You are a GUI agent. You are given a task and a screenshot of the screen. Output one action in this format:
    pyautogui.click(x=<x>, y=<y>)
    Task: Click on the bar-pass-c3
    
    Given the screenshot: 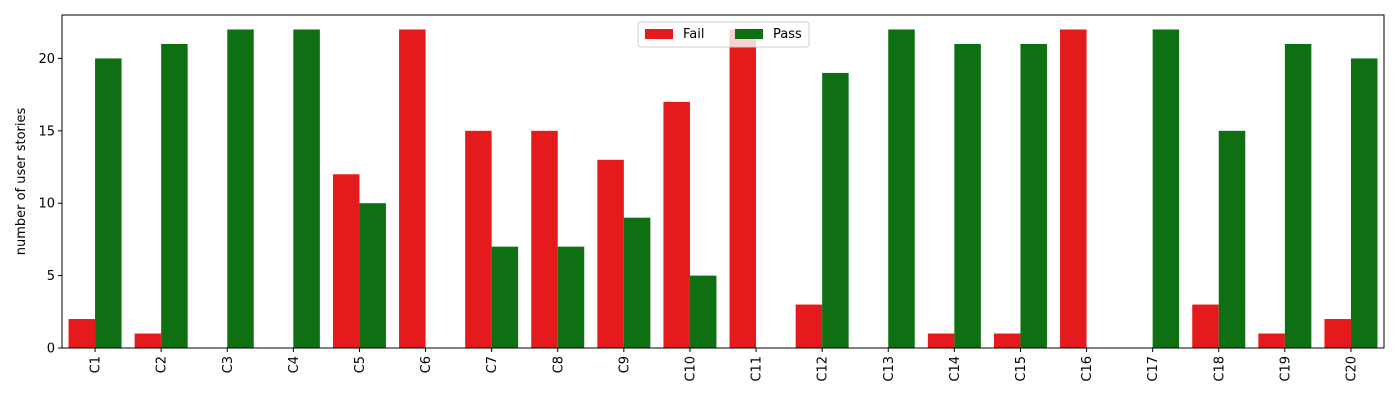 What is the action you would take?
    pyautogui.click(x=240, y=188)
    